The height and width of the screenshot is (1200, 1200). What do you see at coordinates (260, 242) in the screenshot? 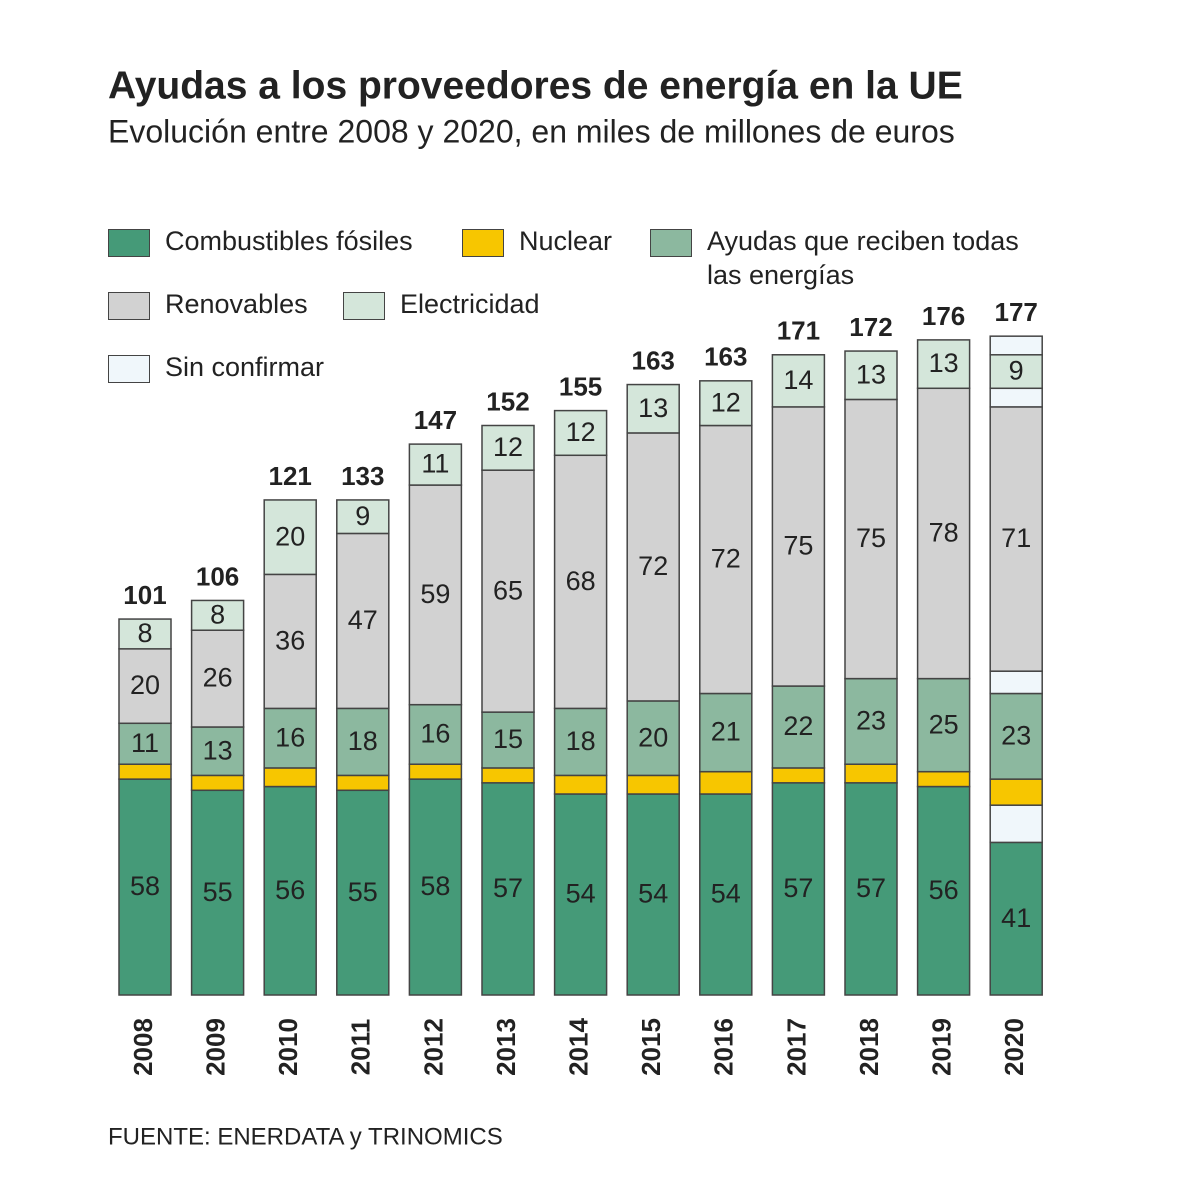
I see `legend-item: Combustibles fósiles` at bounding box center [260, 242].